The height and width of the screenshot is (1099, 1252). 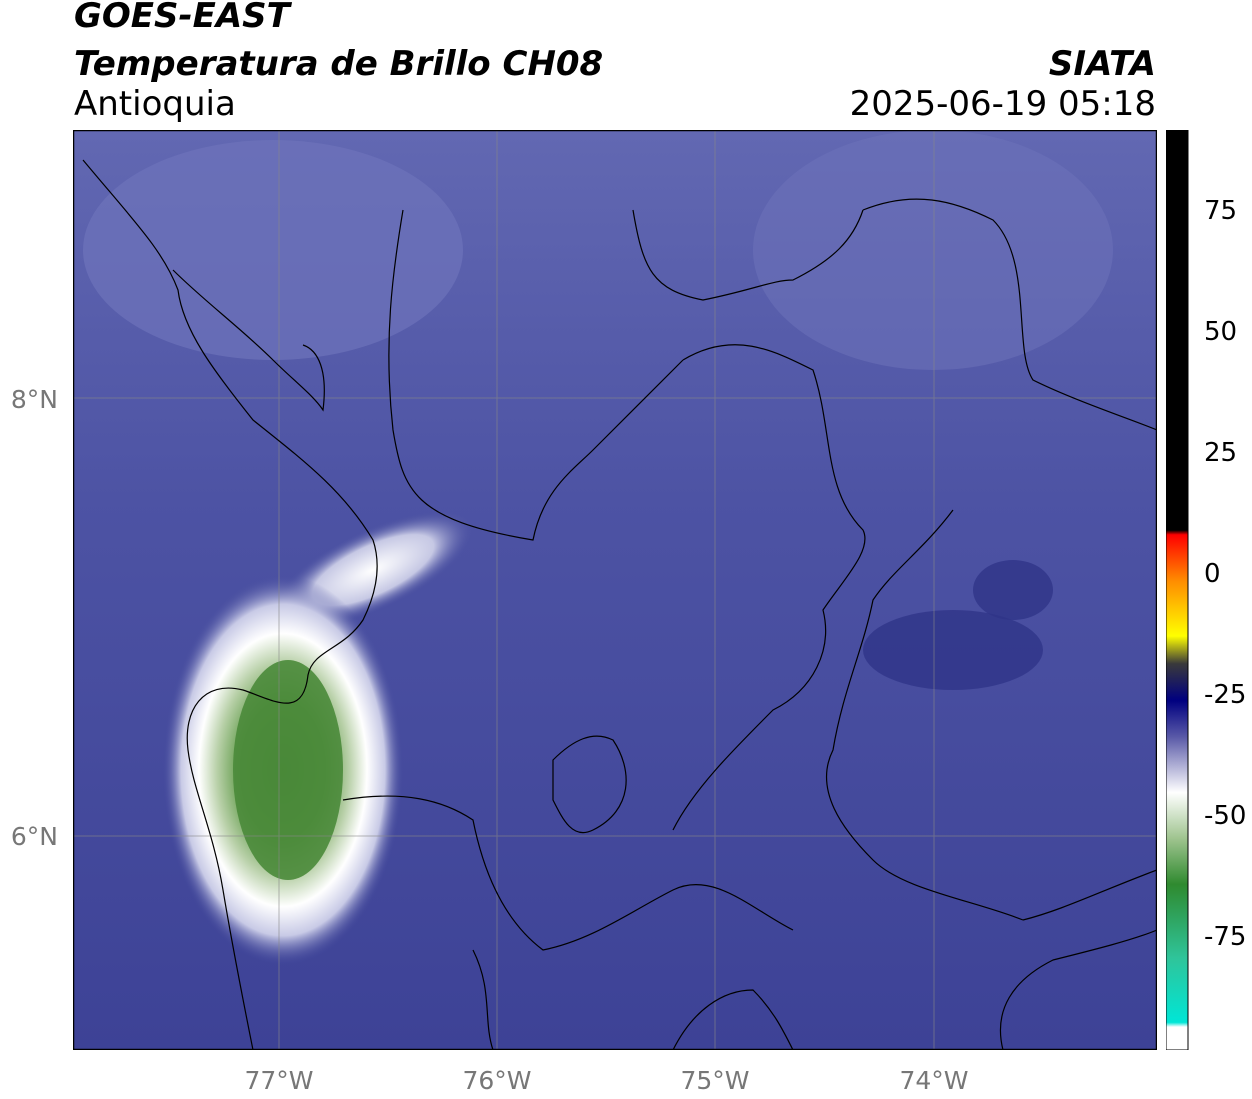 I want to click on cbar-tick-25: 25, so click(x=1221, y=453).